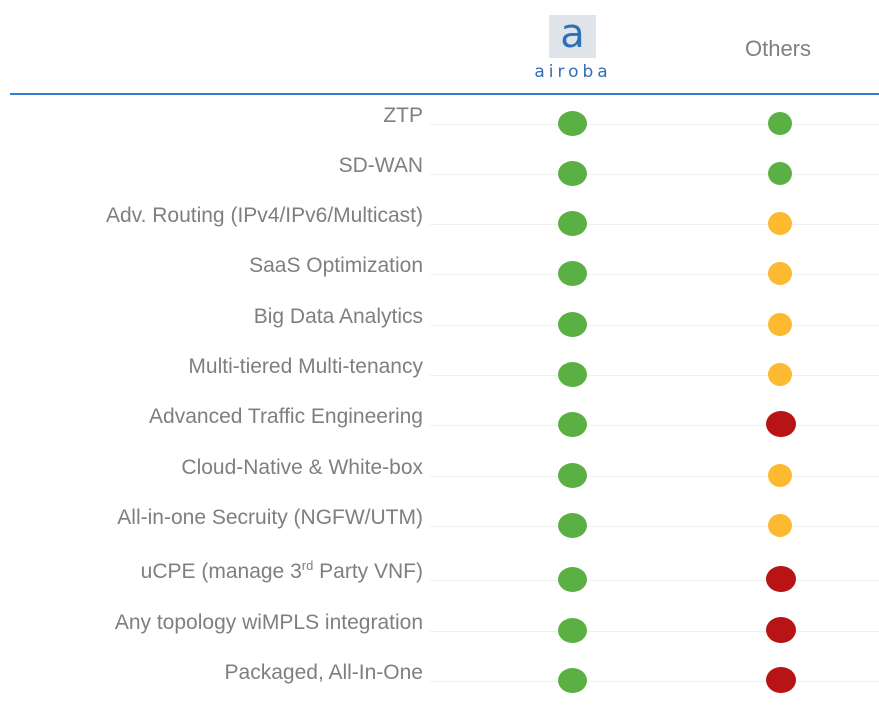  What do you see at coordinates (444, 94) in the screenshot?
I see `header-divider` at bounding box center [444, 94].